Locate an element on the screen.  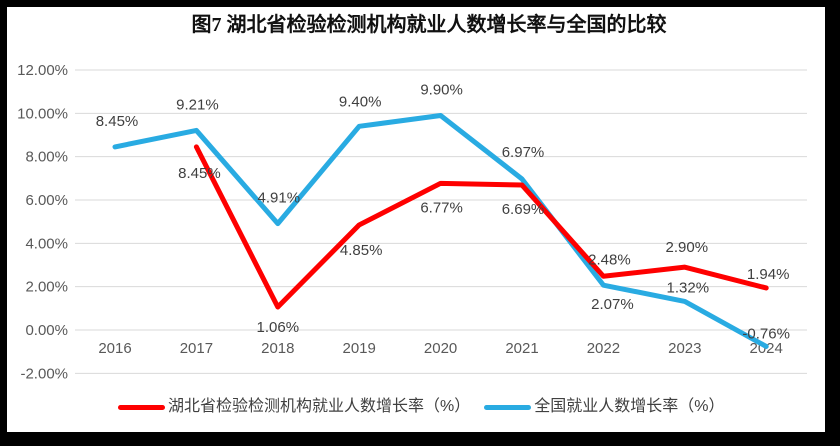
x-axis-tick-label: 2023 is located at coordinates (684, 348).